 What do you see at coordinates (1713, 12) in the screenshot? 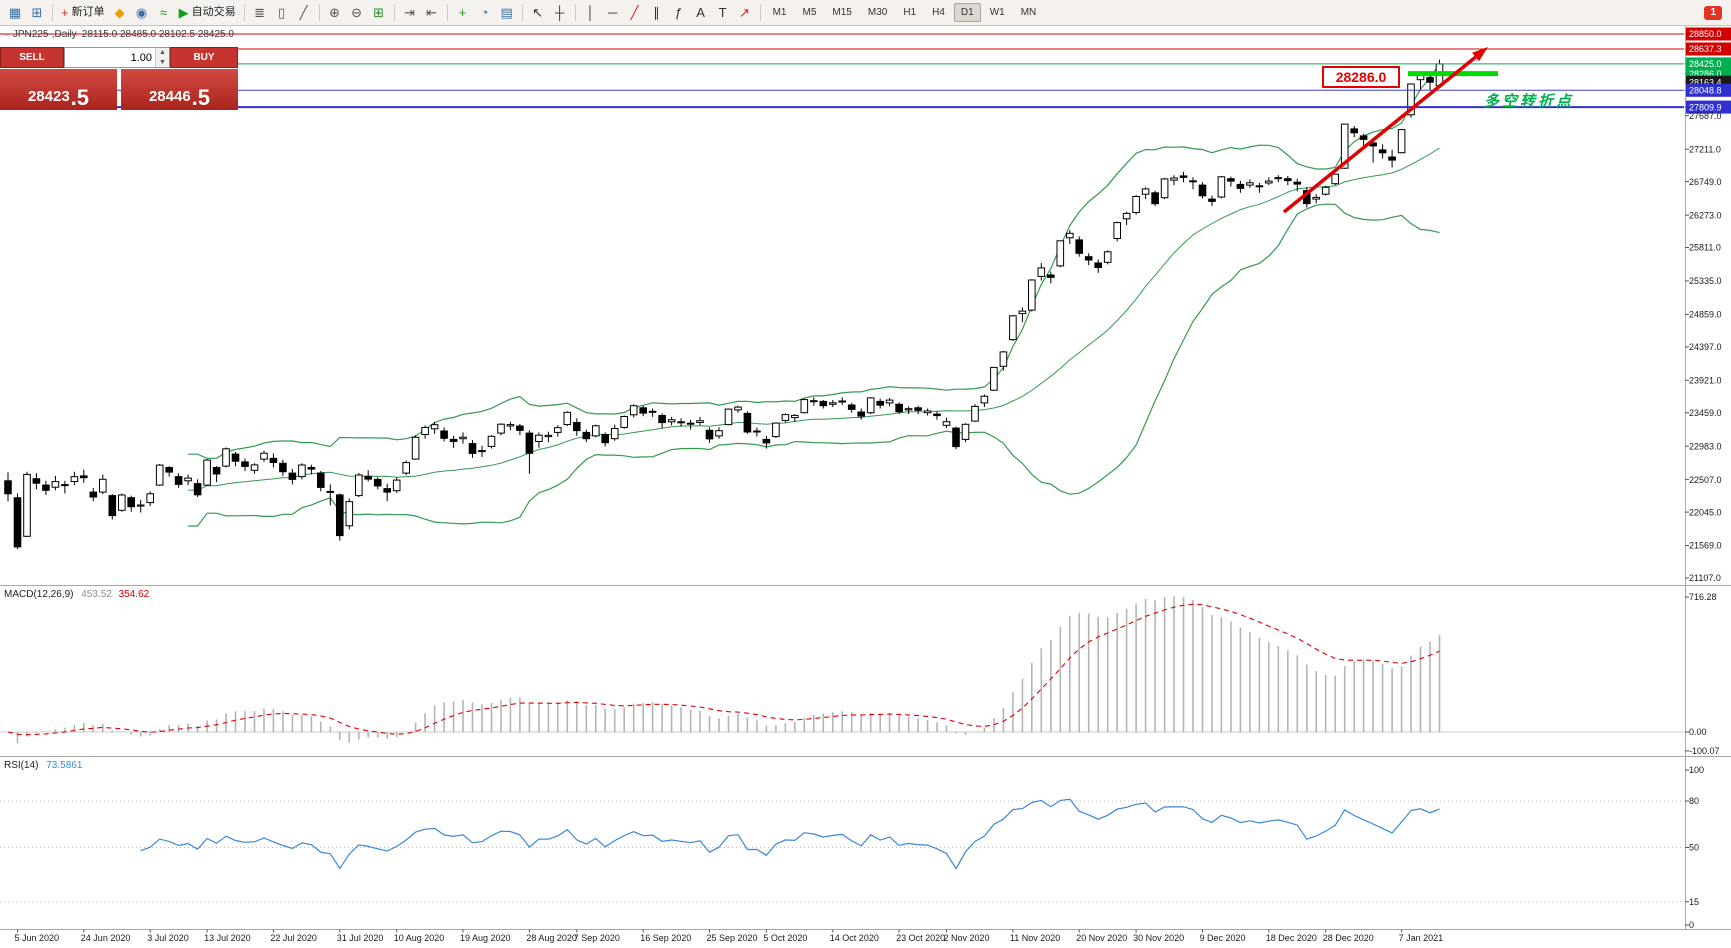
I see `notification-badge: 1` at bounding box center [1713, 12].